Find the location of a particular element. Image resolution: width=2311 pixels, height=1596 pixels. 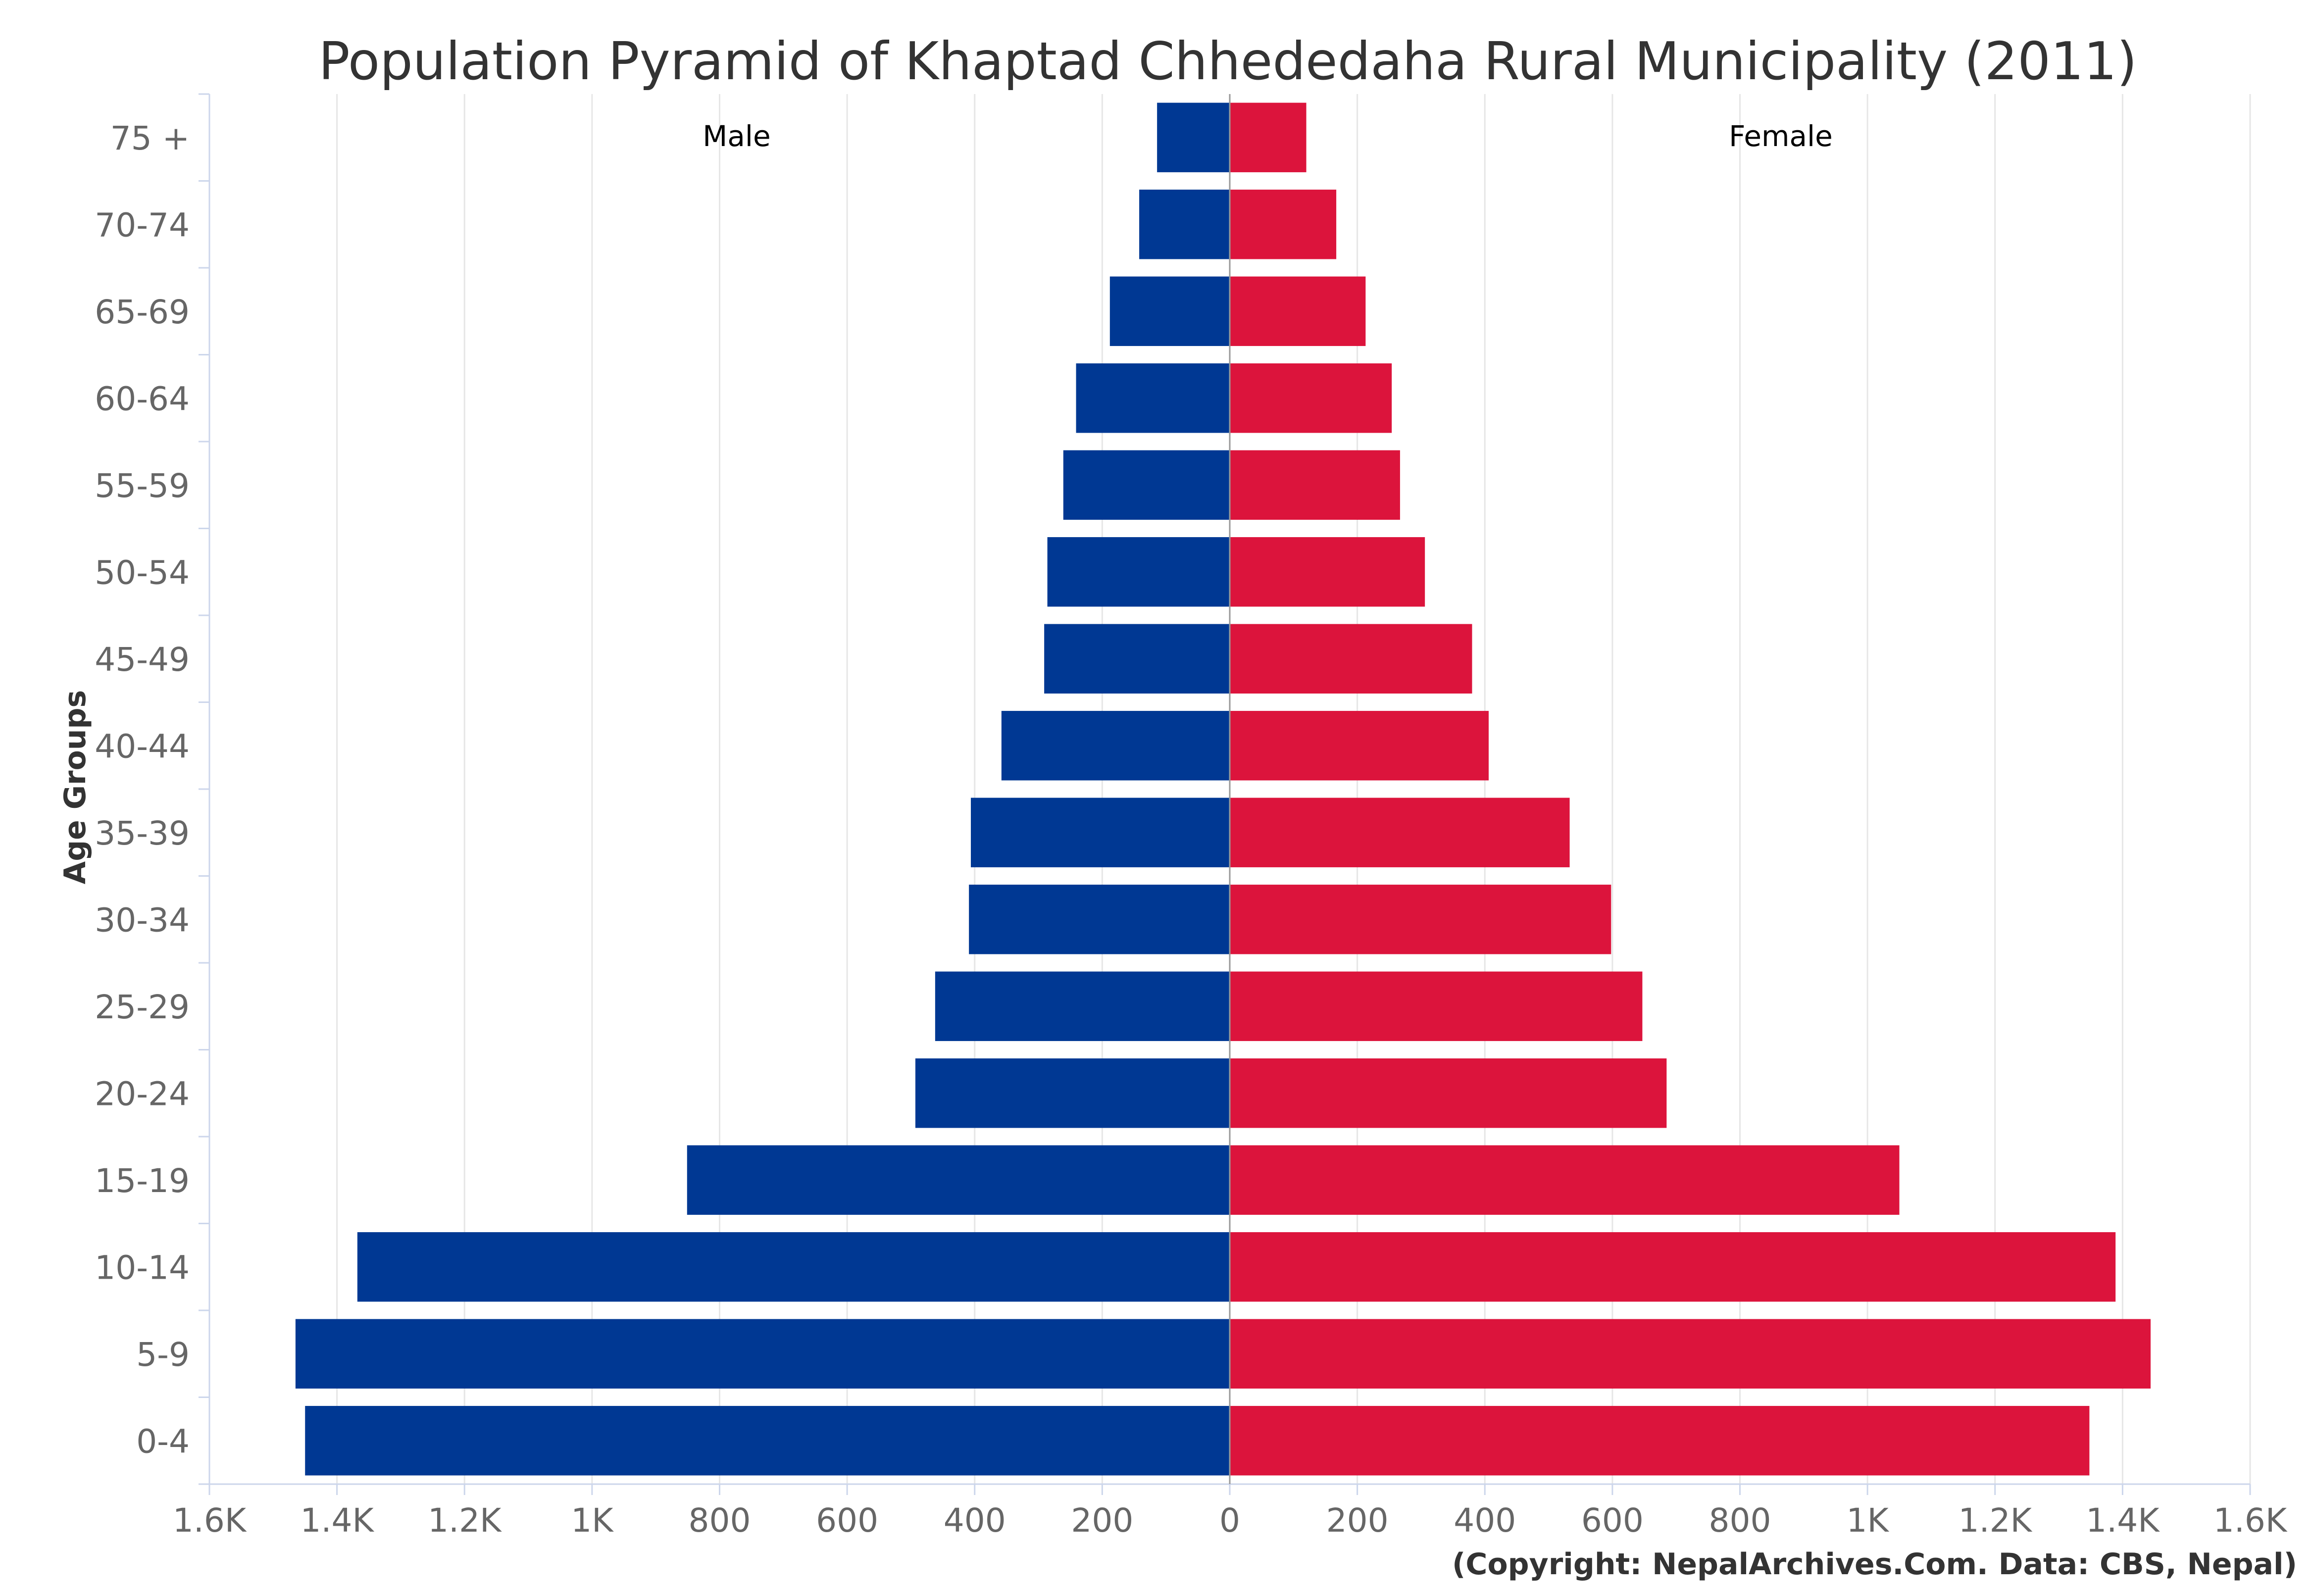

series-label-female: Female is located at coordinates (1781, 136).